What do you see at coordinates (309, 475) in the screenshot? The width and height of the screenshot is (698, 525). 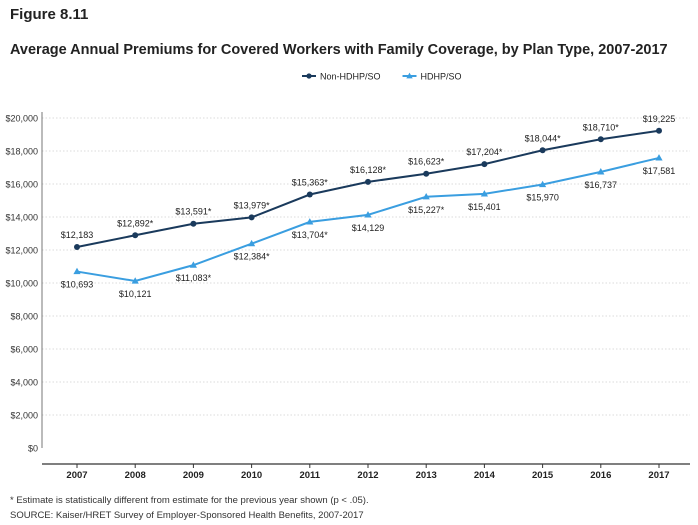 I see `x-tick-label: 2011` at bounding box center [309, 475].